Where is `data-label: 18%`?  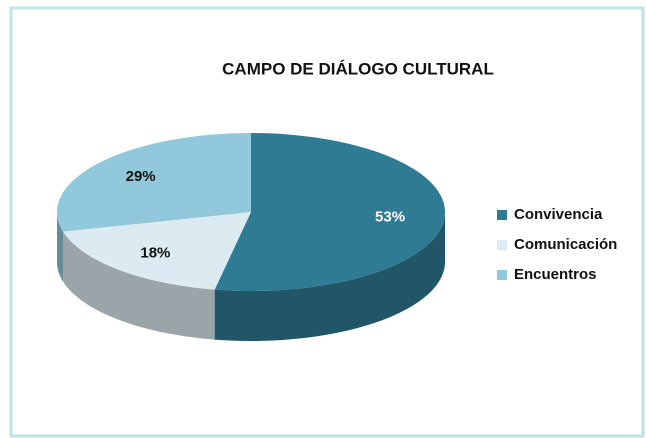
data-label: 18% is located at coordinates (155, 252).